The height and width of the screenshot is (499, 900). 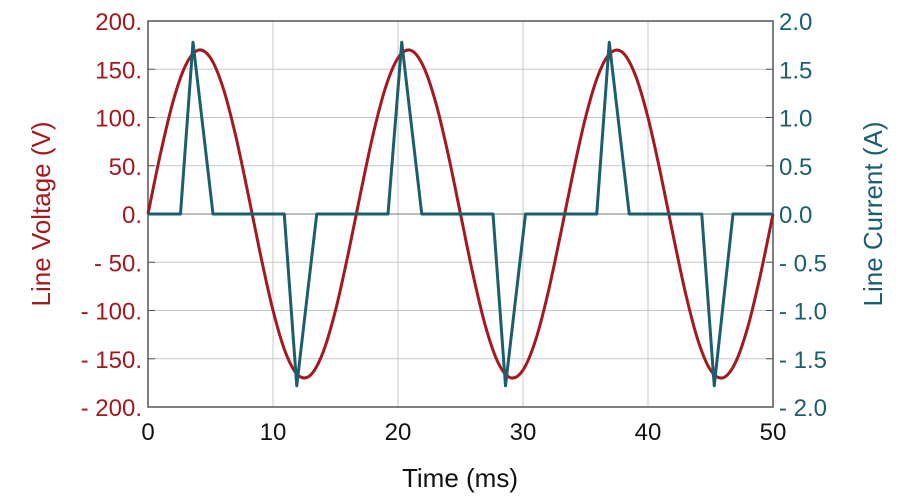 What do you see at coordinates (118, 263) in the screenshot?
I see `y-tick-label-left: - 50.` at bounding box center [118, 263].